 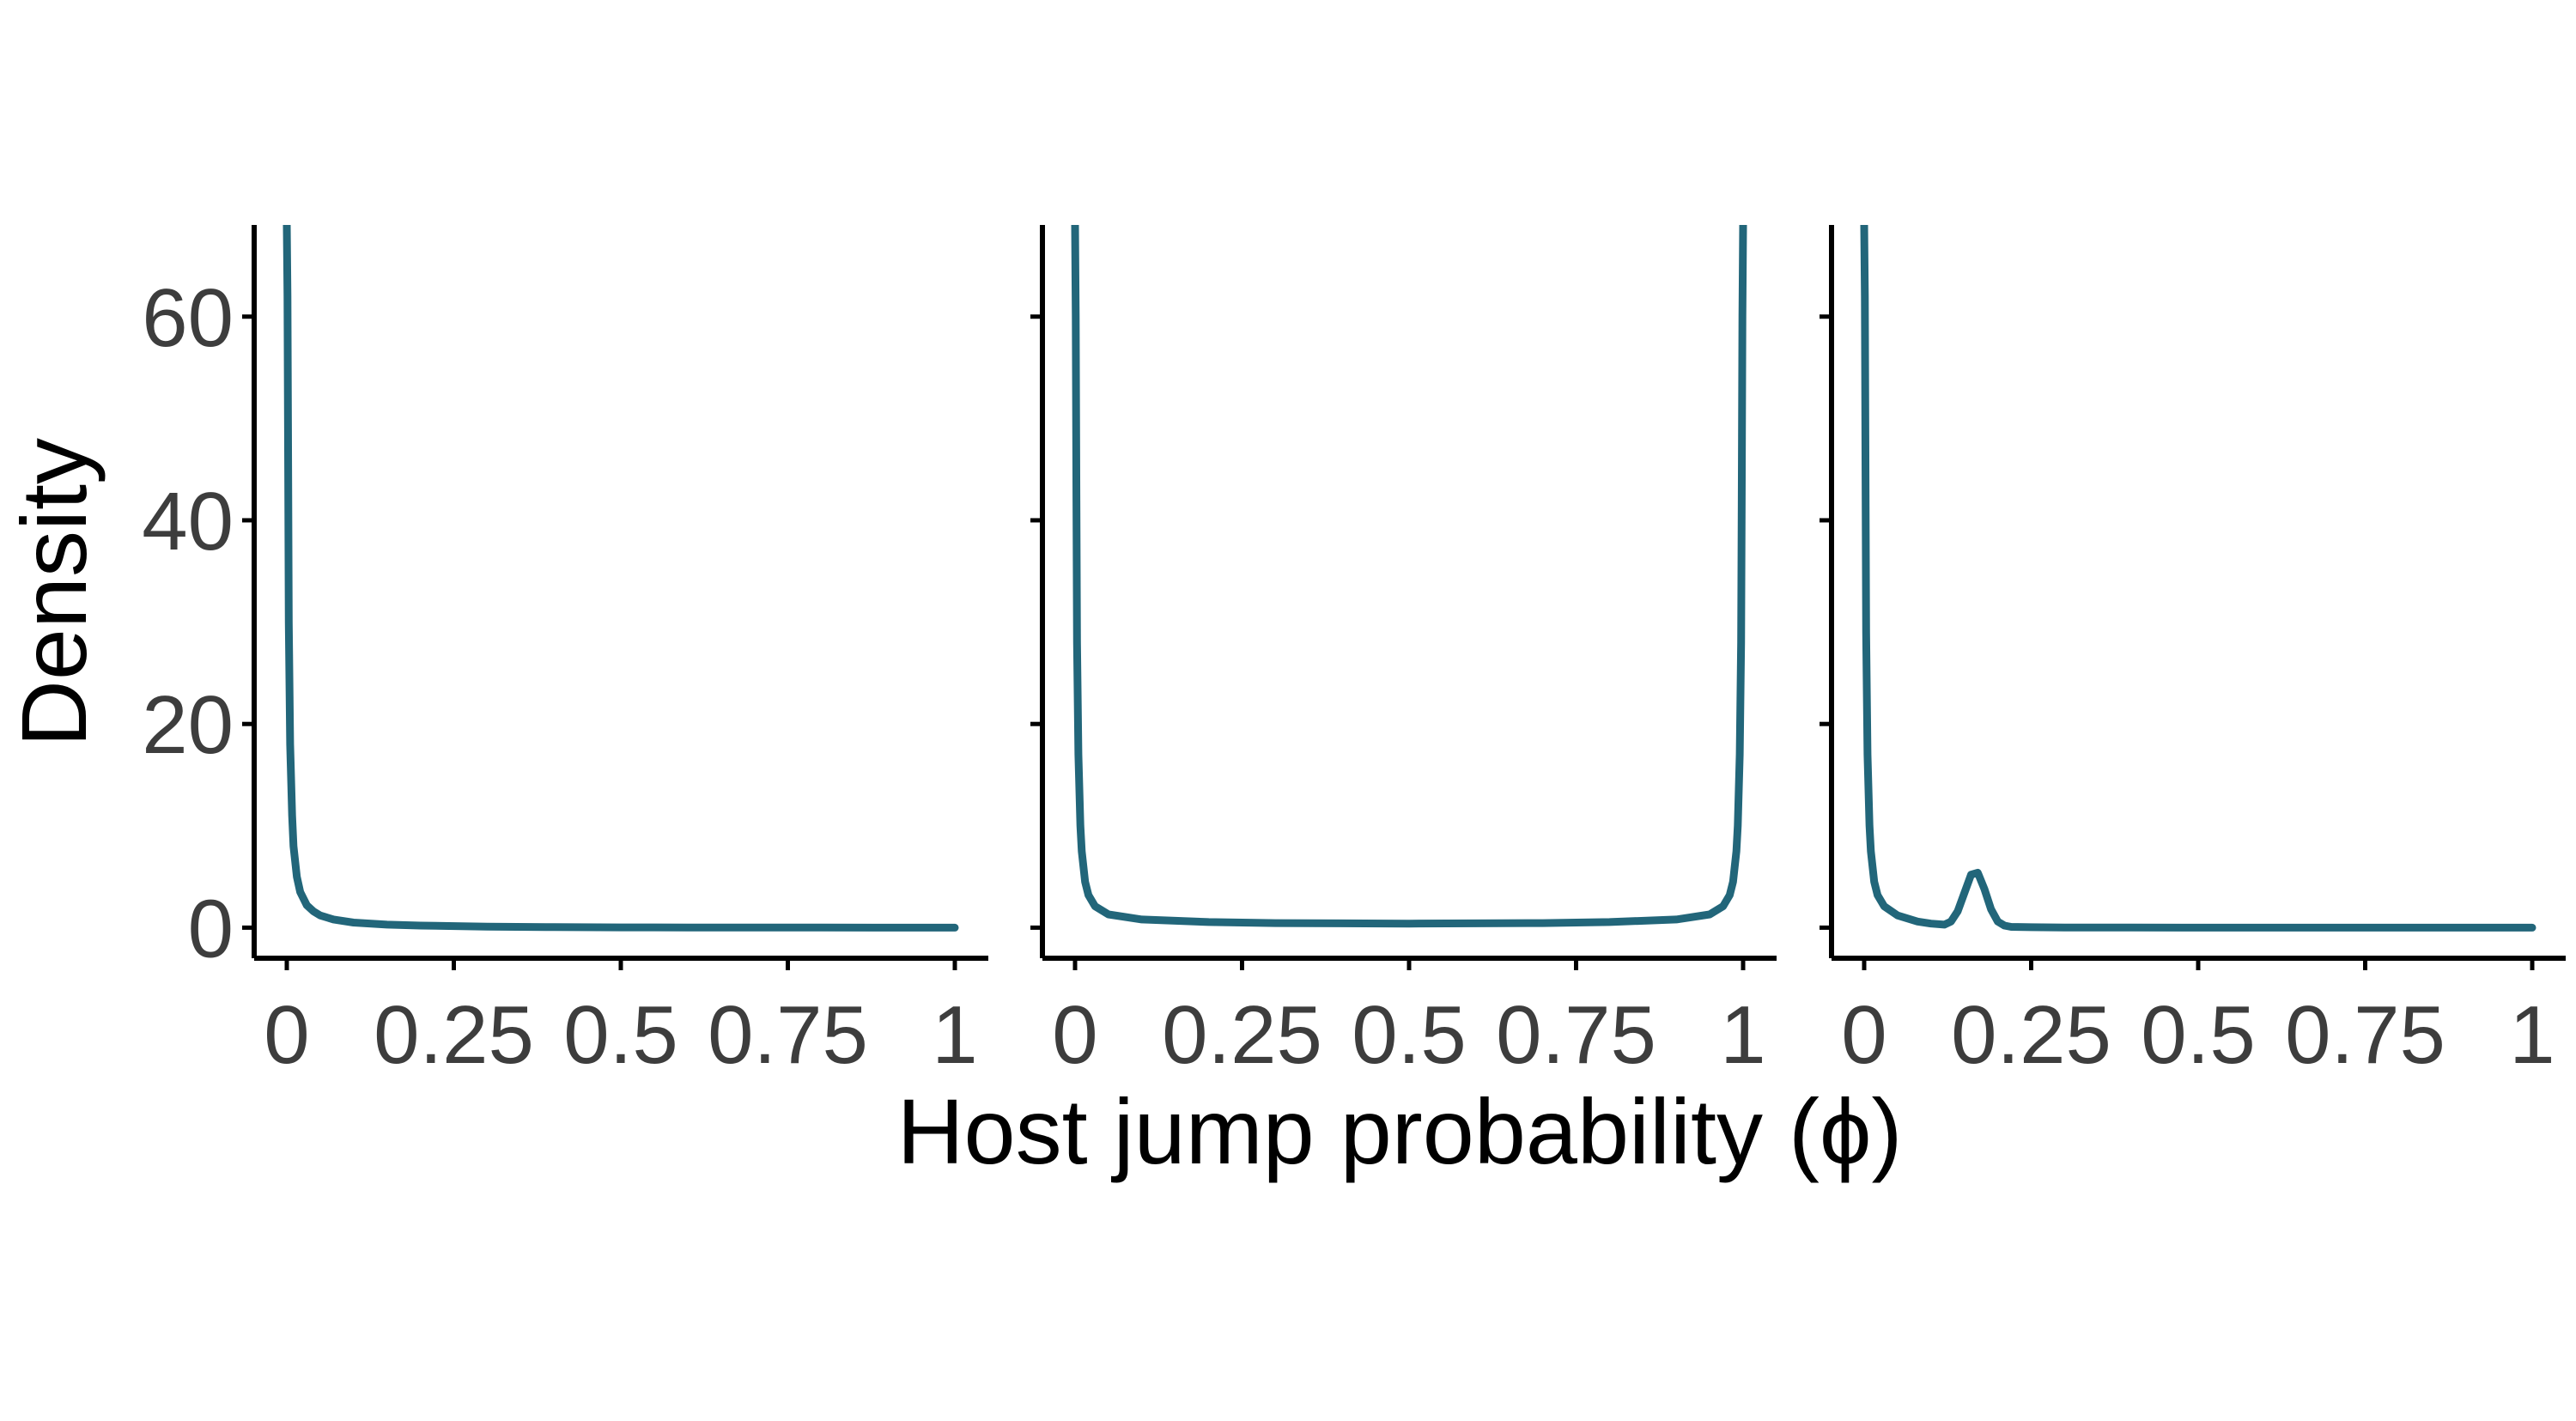 What do you see at coordinates (54, 592) in the screenshot?
I see `y-axis-title: Density` at bounding box center [54, 592].